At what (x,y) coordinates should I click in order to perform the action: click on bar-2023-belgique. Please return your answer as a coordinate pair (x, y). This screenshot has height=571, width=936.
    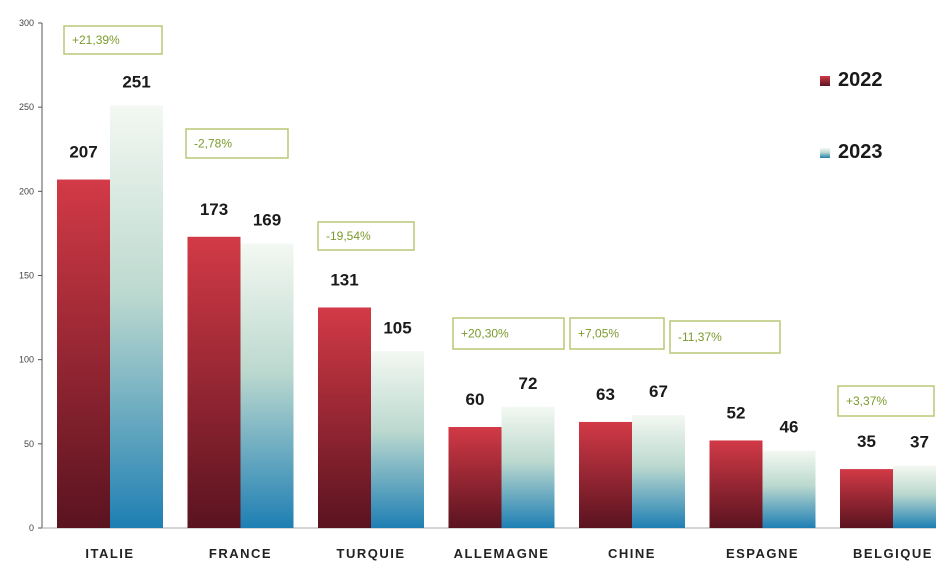
    Looking at the image, I should click on (914, 496).